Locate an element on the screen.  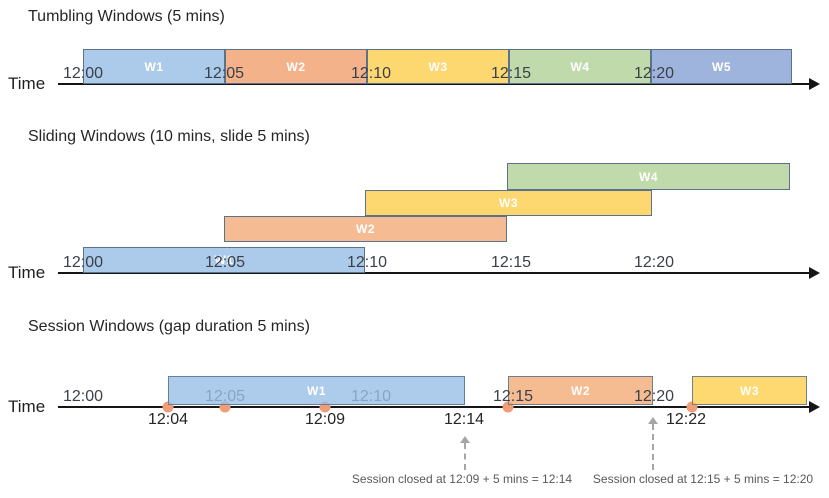
window-label: W5 is located at coordinates (721, 66).